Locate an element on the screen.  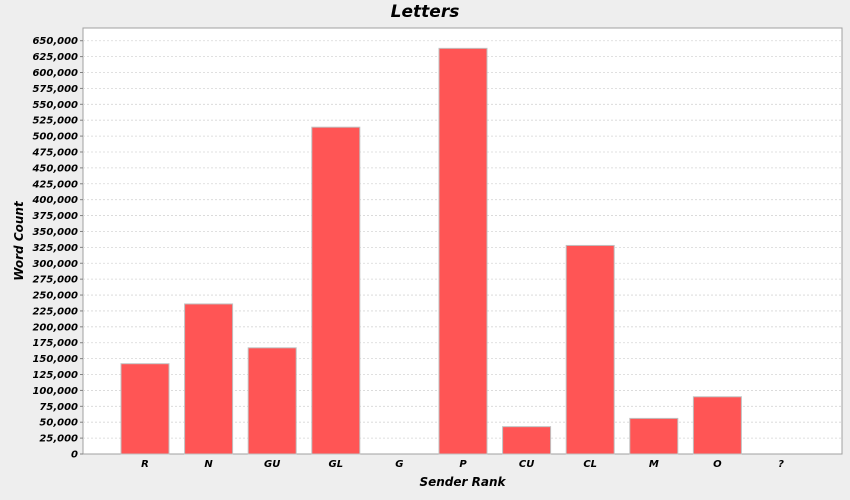
y-tick-label: 575,000 is located at coordinates (55, 89).